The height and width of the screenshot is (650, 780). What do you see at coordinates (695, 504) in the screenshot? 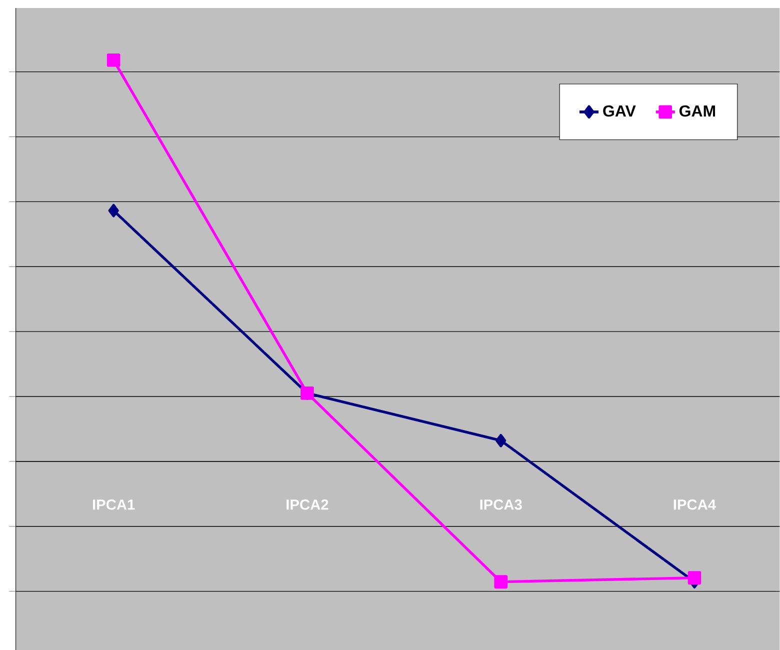
I see `x-tick-label: IPCA4` at bounding box center [695, 504].